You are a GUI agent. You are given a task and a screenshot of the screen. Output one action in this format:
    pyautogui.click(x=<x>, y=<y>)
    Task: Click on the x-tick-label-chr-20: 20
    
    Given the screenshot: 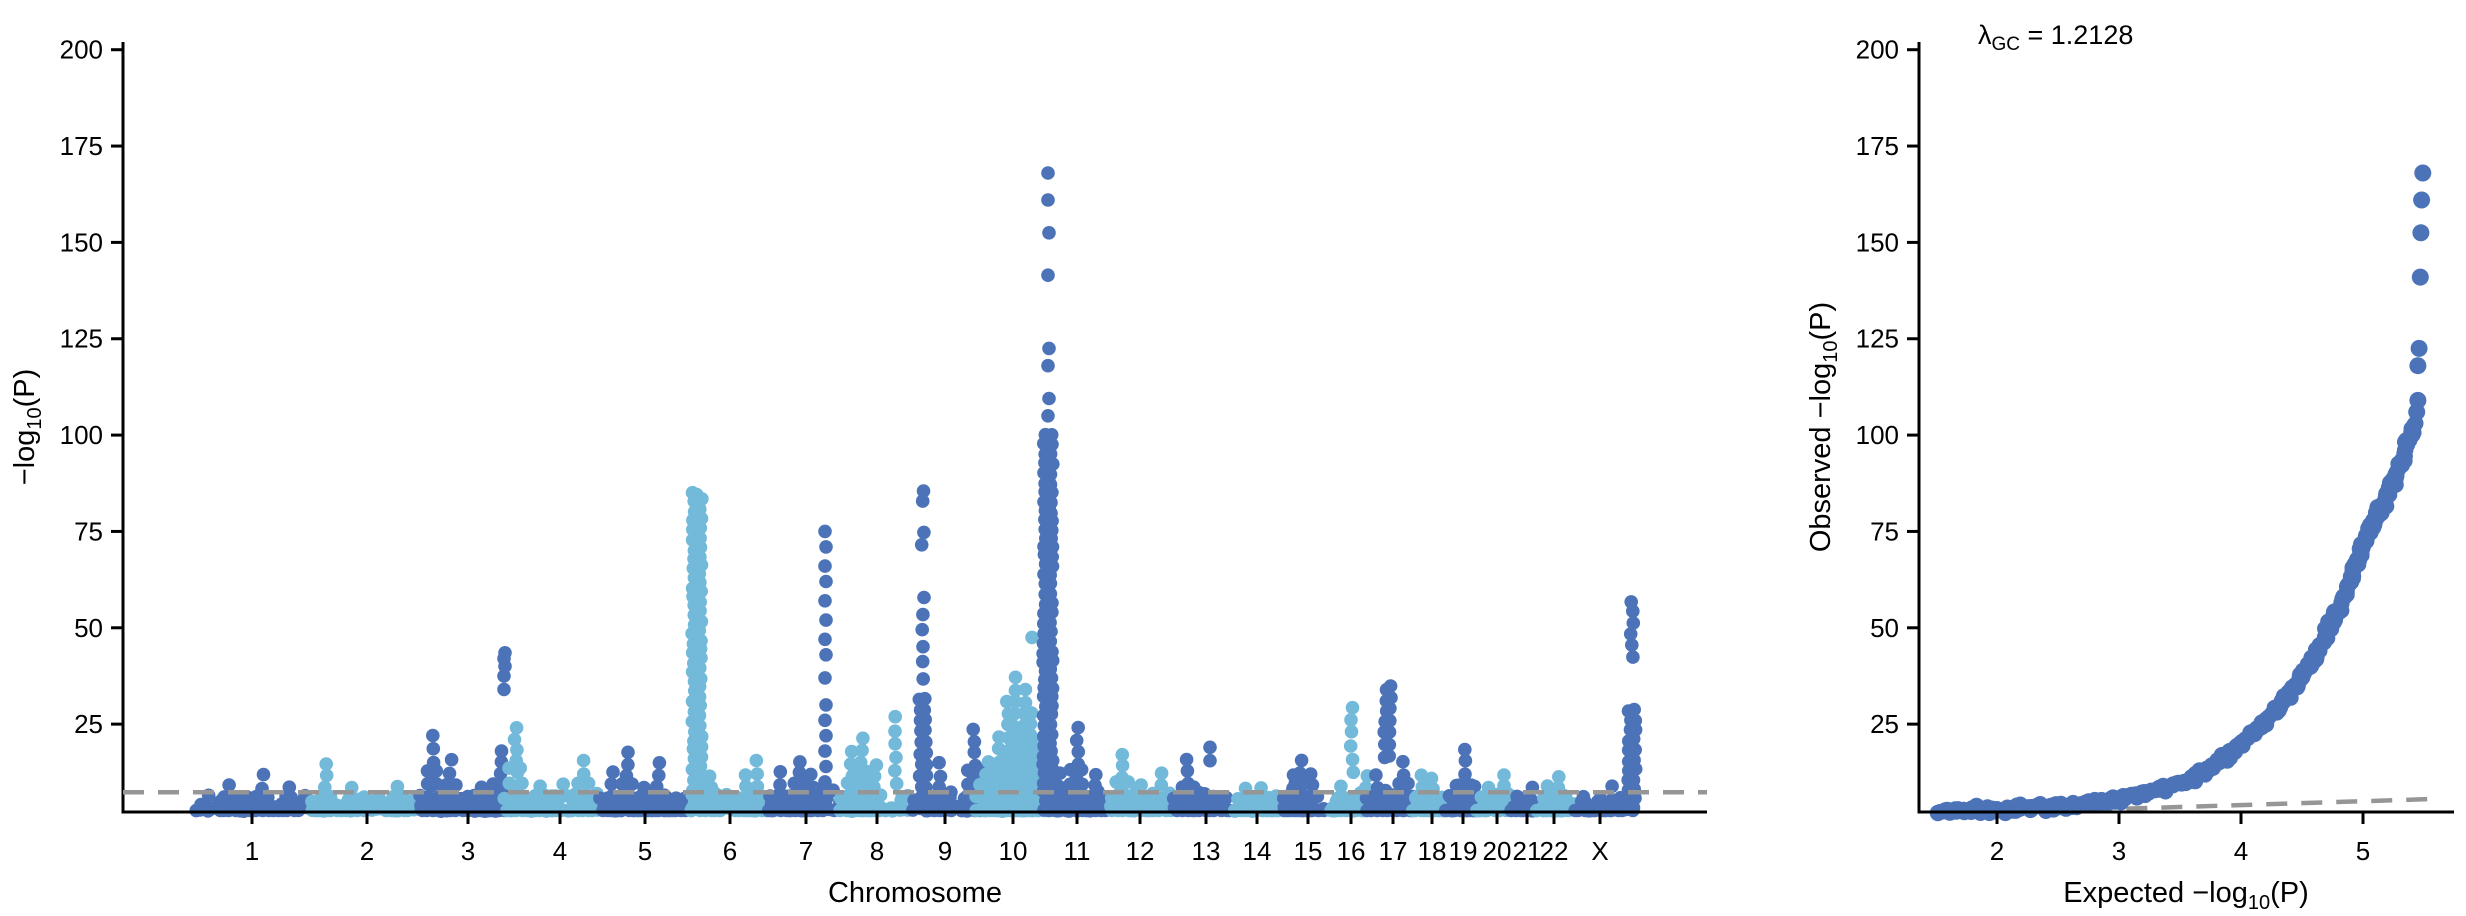 What is the action you would take?
    pyautogui.click(x=1497, y=851)
    